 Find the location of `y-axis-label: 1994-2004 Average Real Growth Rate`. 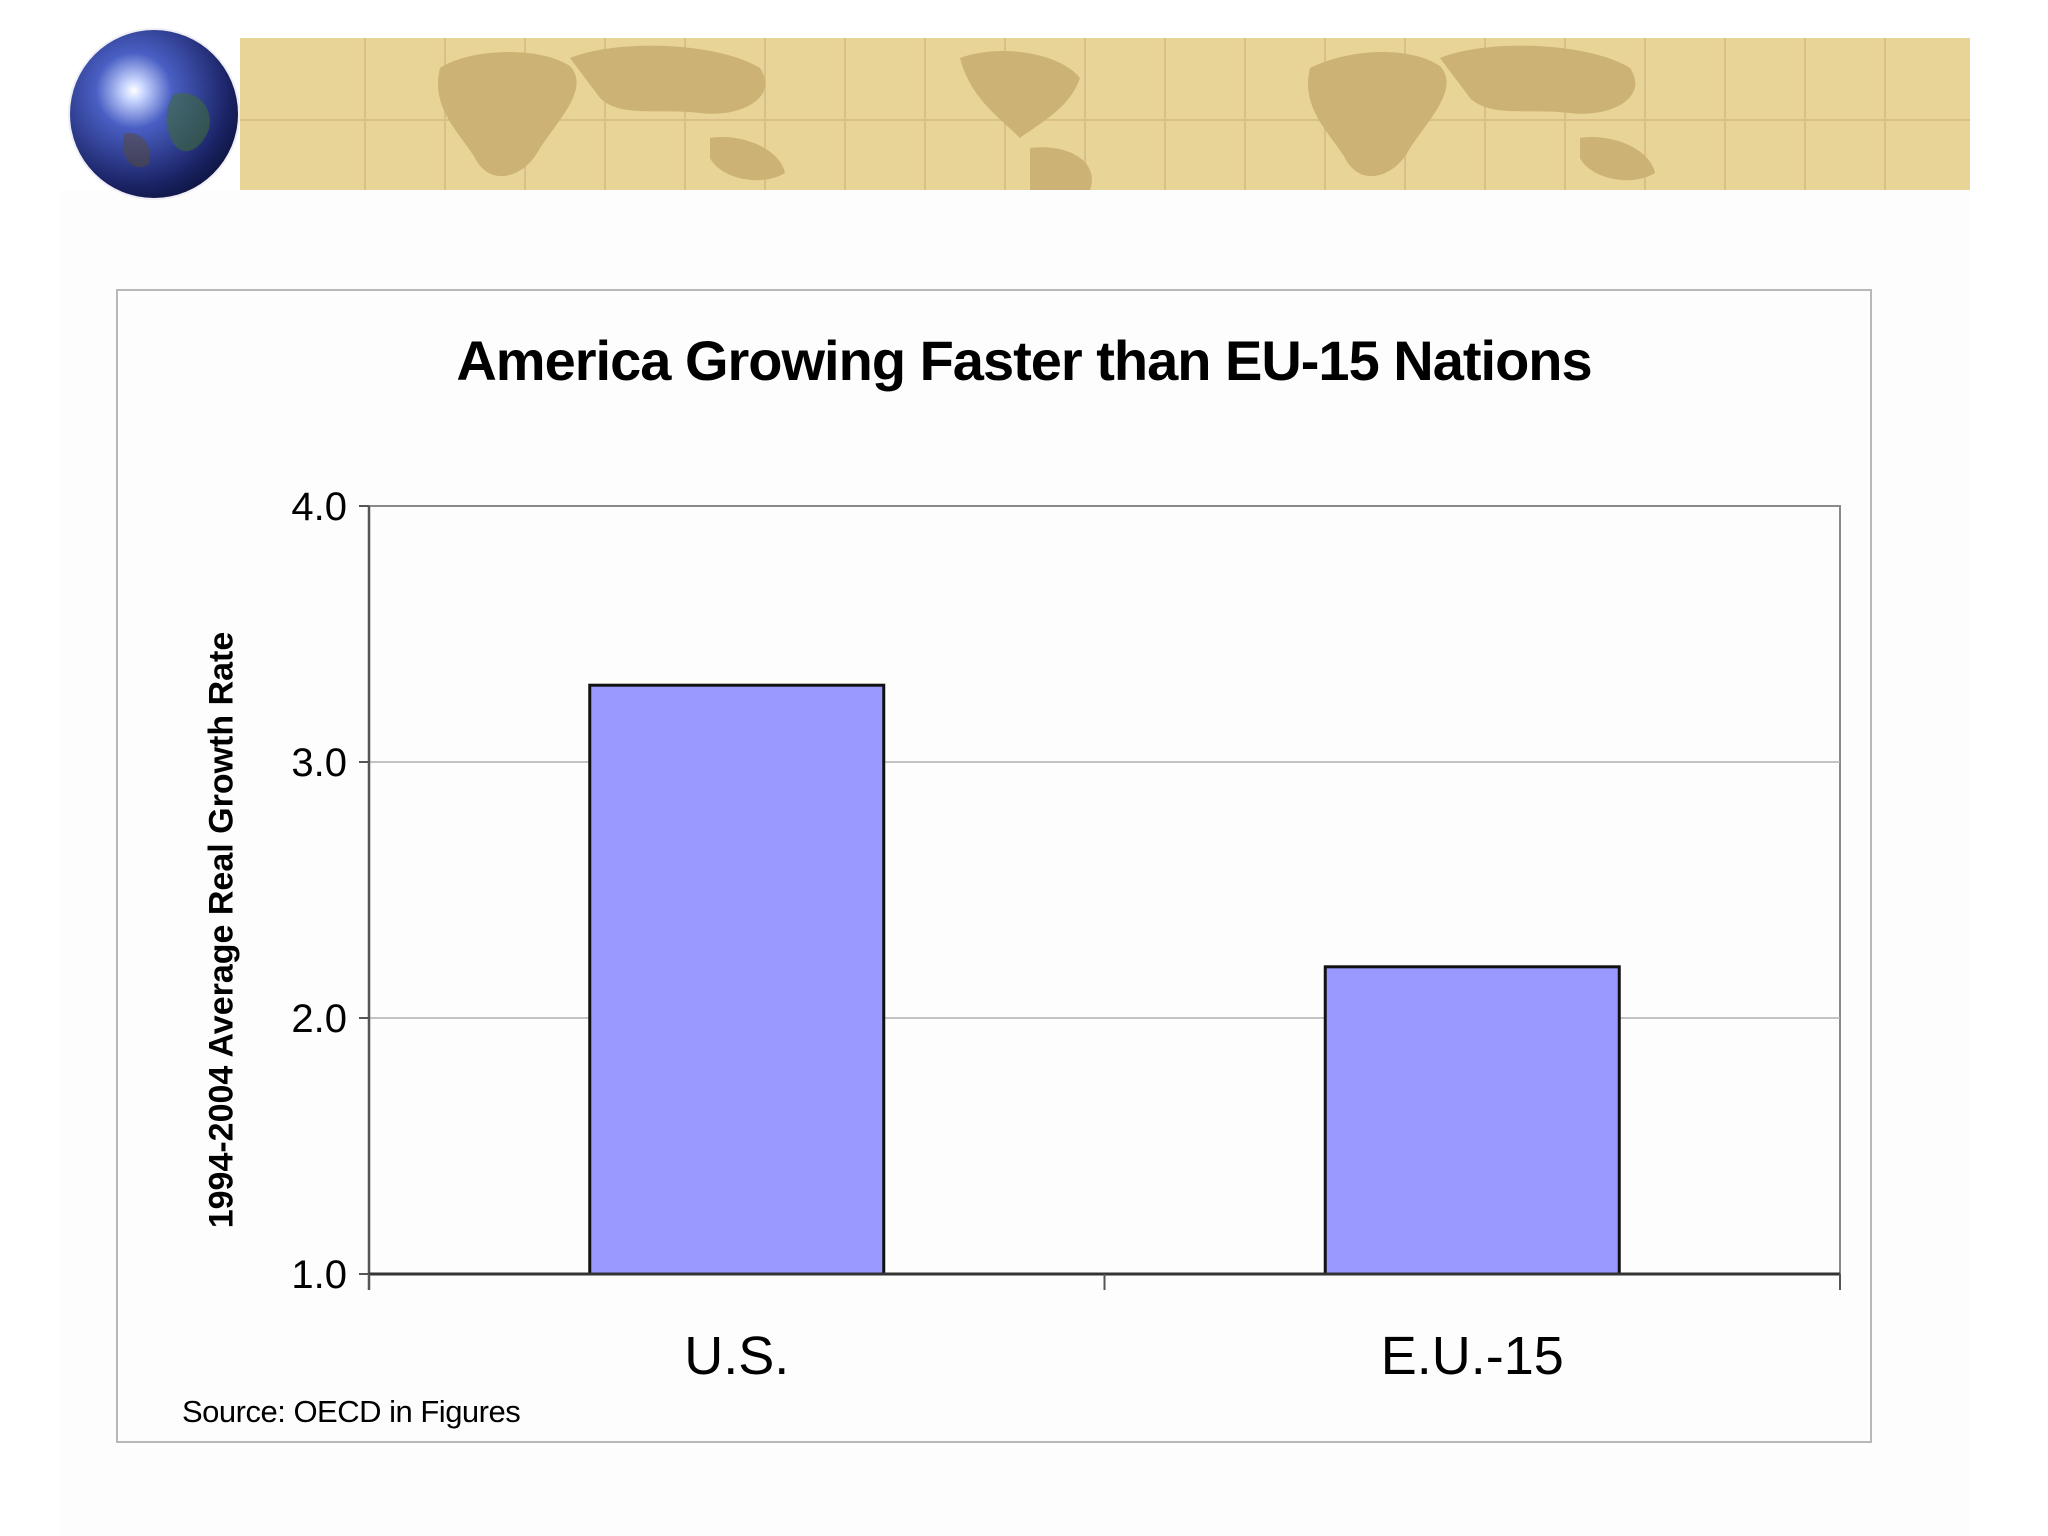

y-axis-label: 1994-2004 Average Real Growth Rate is located at coordinates (221, 930).